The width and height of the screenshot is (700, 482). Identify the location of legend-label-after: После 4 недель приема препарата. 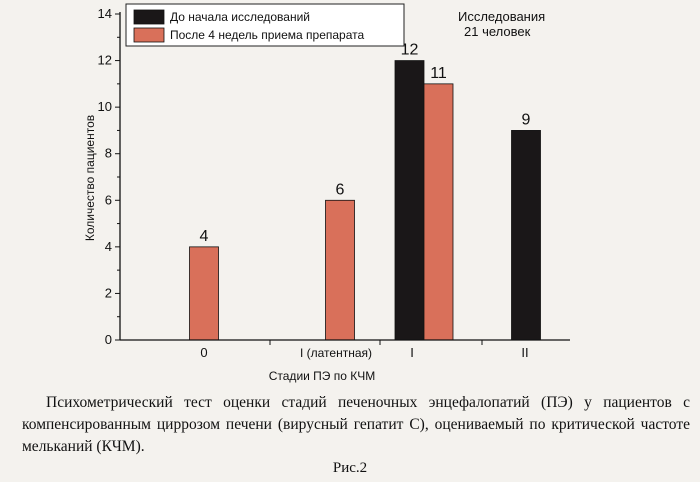
(267, 35).